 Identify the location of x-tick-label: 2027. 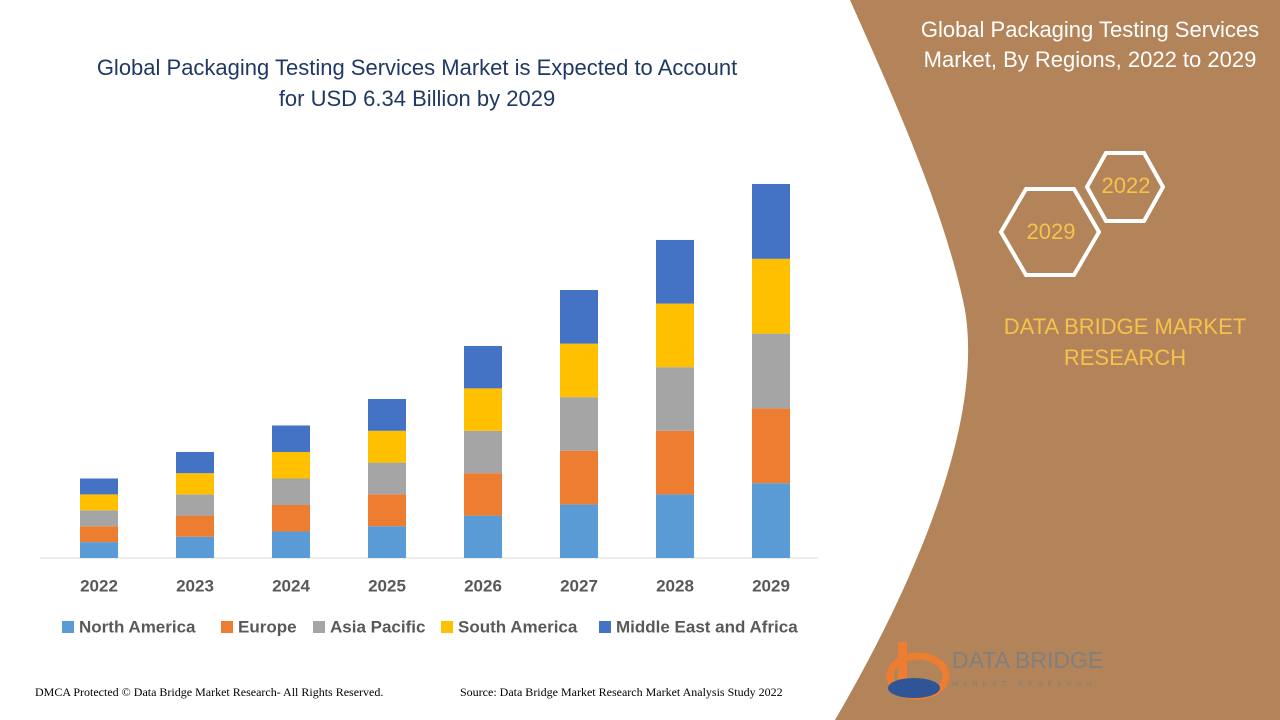
(579, 585).